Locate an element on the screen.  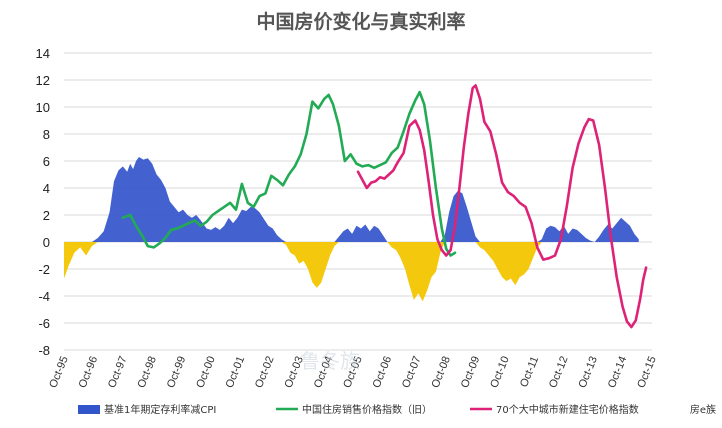
x-tick-label: Oct-09 is located at coordinates (470, 372).